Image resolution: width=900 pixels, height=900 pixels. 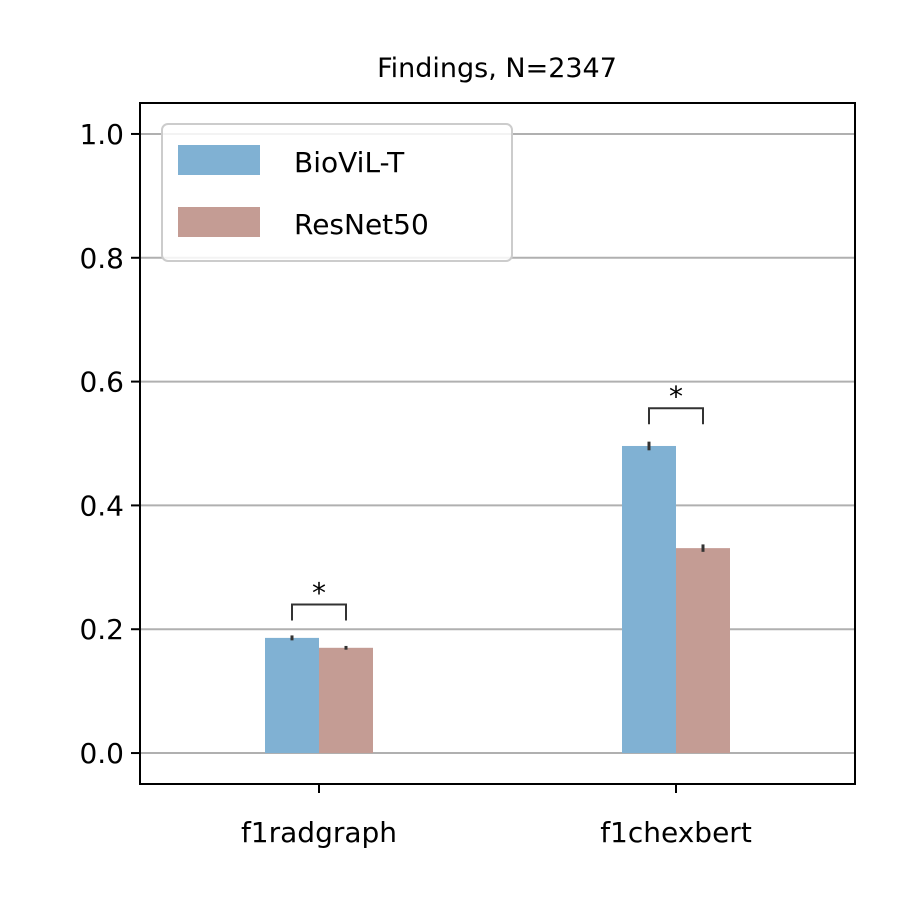 What do you see at coordinates (361, 224) in the screenshot?
I see `legend-label: ResNet50` at bounding box center [361, 224].